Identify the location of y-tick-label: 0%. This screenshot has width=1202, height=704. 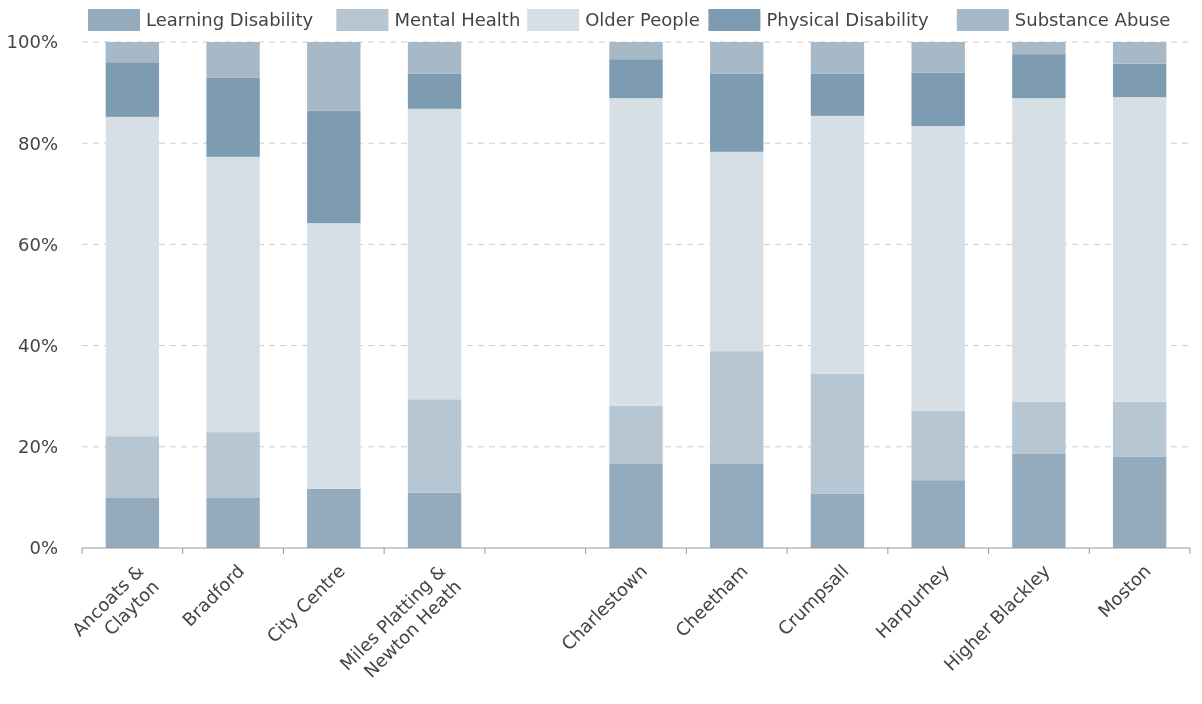
(43, 548).